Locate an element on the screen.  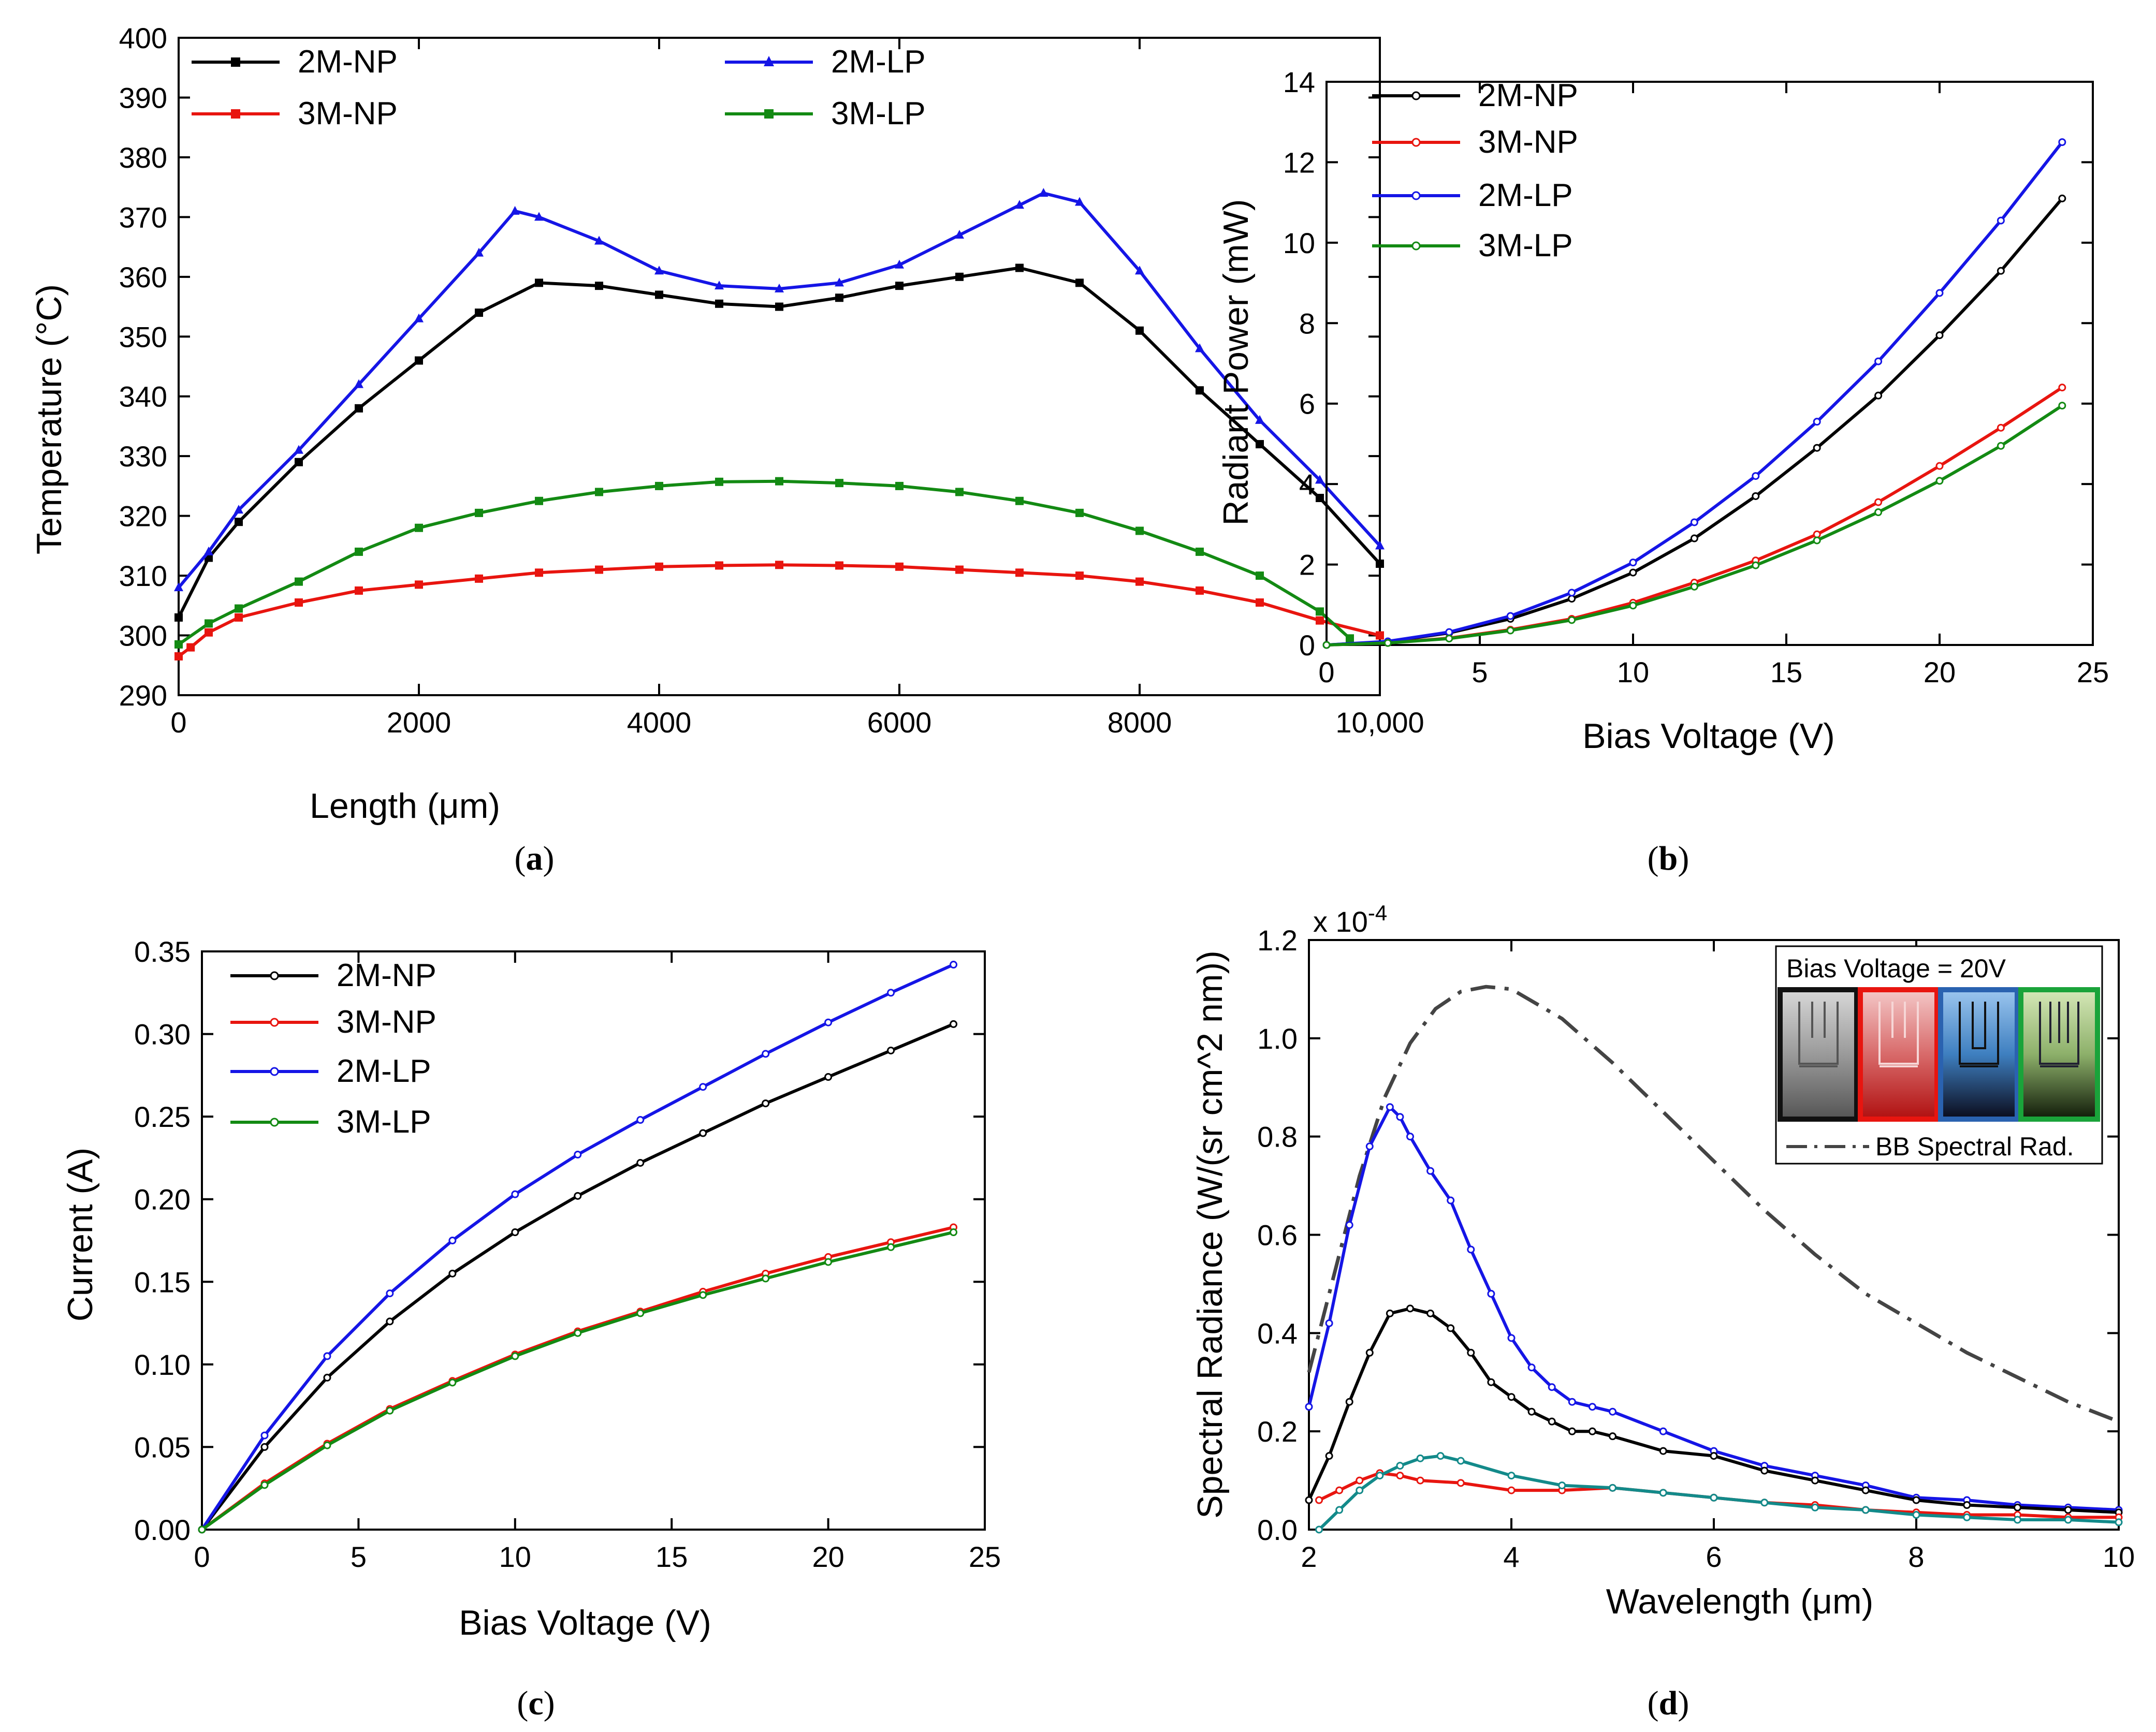
data-point-c-2M-NP is located at coordinates (390, 1321).